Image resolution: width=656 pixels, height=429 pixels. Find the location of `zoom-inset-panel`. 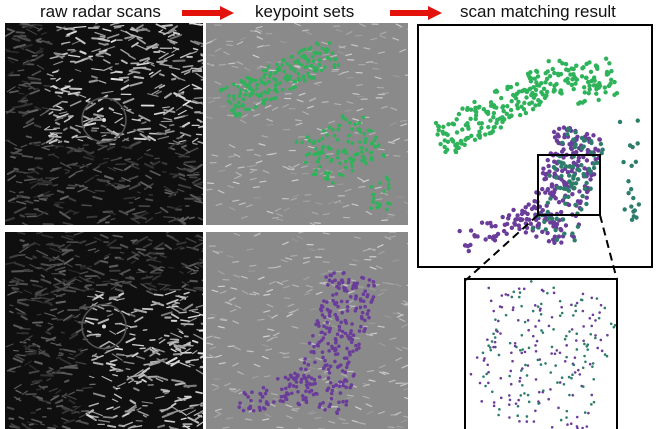

zoom-inset-panel is located at coordinates (541, 353).